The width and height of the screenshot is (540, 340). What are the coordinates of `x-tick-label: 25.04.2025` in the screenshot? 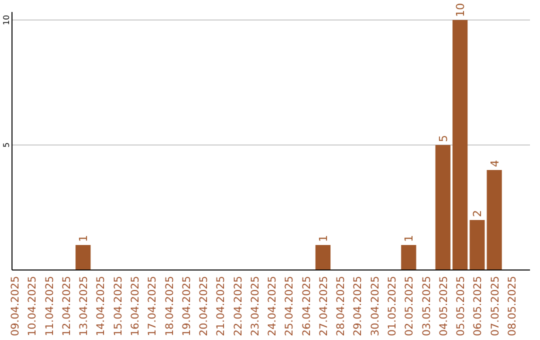 It's located at (290, 306).